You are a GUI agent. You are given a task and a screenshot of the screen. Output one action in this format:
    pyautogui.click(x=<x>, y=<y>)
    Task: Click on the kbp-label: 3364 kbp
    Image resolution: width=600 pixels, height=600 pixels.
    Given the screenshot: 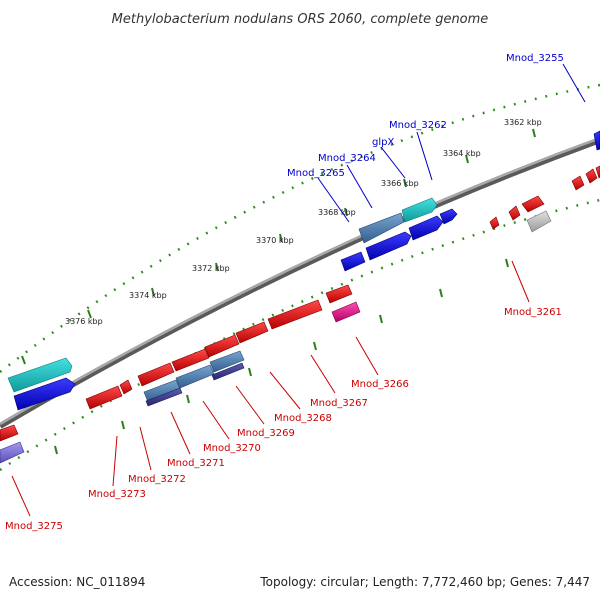 What is the action you would take?
    pyautogui.click(x=462, y=153)
    